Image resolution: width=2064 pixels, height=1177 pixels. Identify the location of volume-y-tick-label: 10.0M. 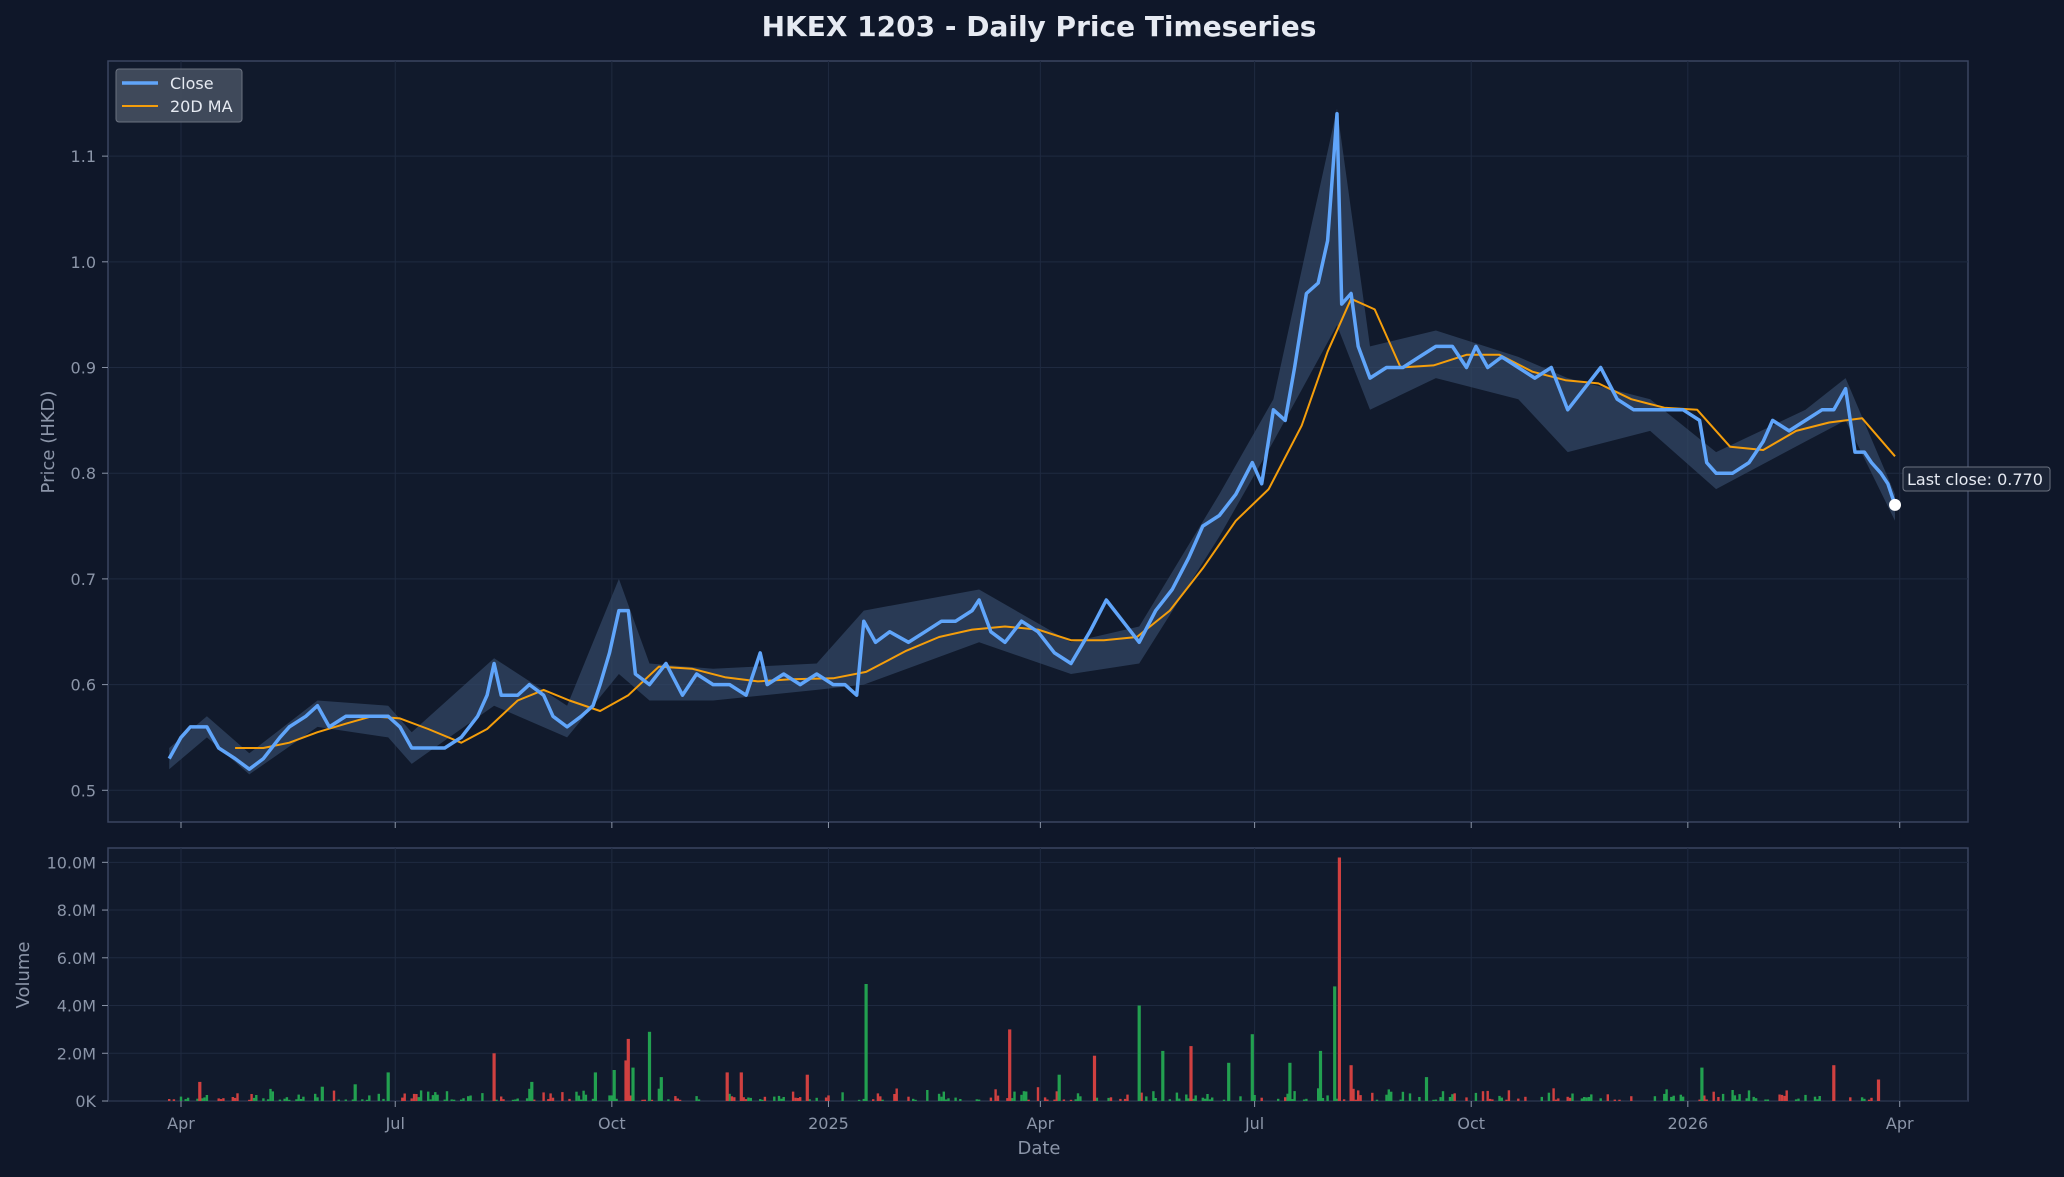
(71, 862).